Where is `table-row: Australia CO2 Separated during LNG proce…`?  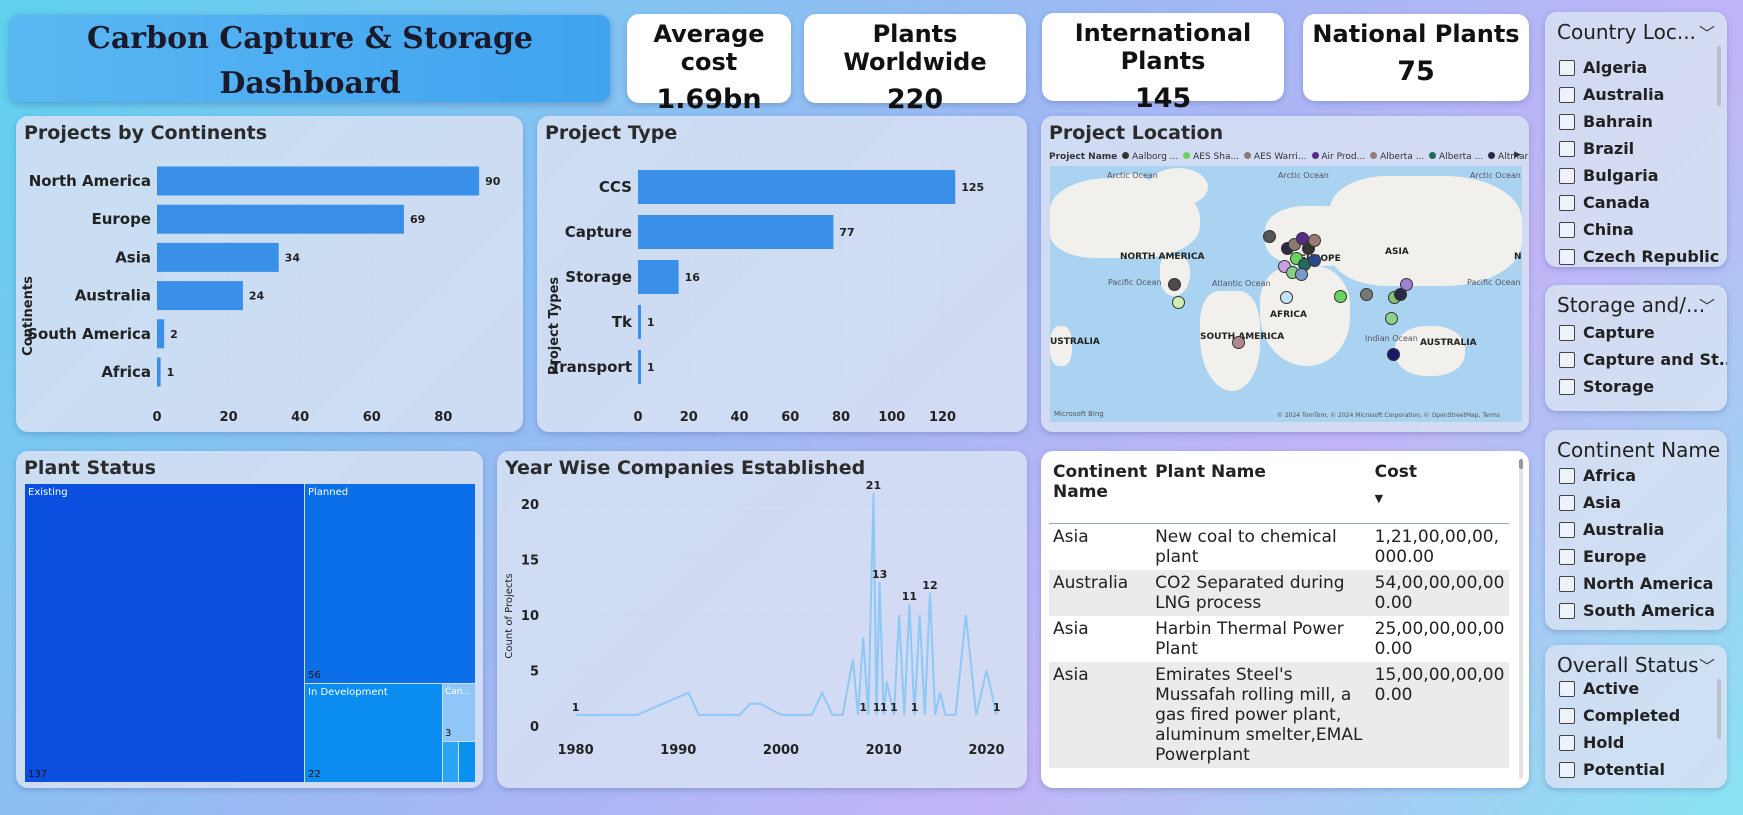
table-row: Australia CO2 Separated during LNG proce… is located at coordinates (1279, 593).